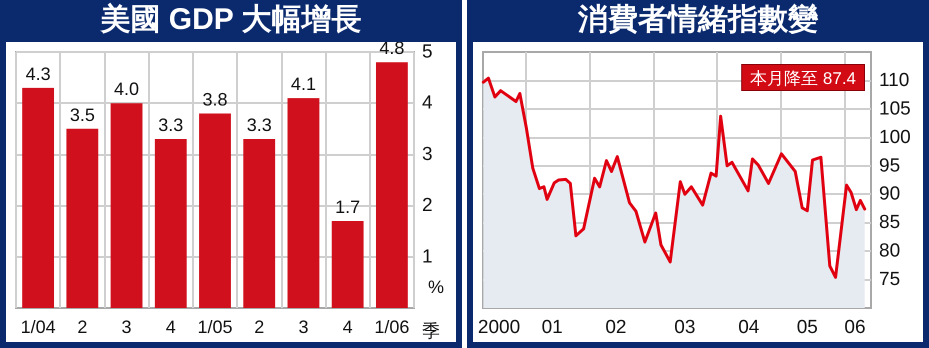 This screenshot has height=348, width=929. I want to click on y-tick-label: 4, so click(427, 103).